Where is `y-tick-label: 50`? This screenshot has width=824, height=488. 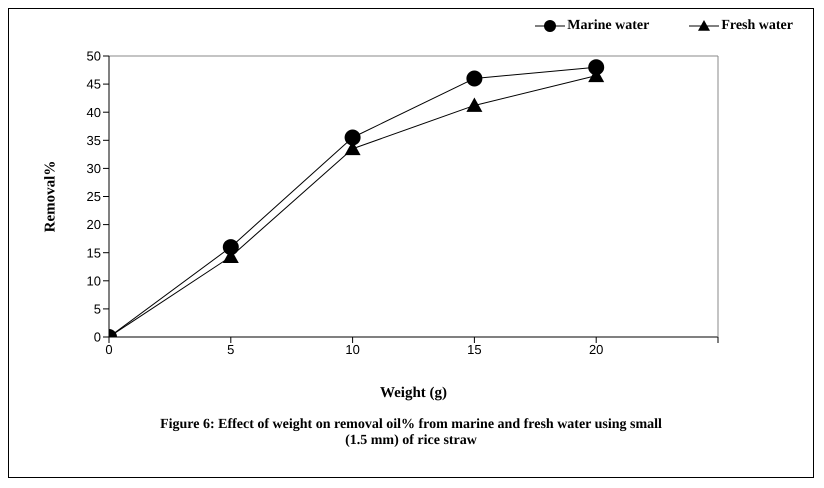
y-tick-label: 50 is located at coordinates (93, 56).